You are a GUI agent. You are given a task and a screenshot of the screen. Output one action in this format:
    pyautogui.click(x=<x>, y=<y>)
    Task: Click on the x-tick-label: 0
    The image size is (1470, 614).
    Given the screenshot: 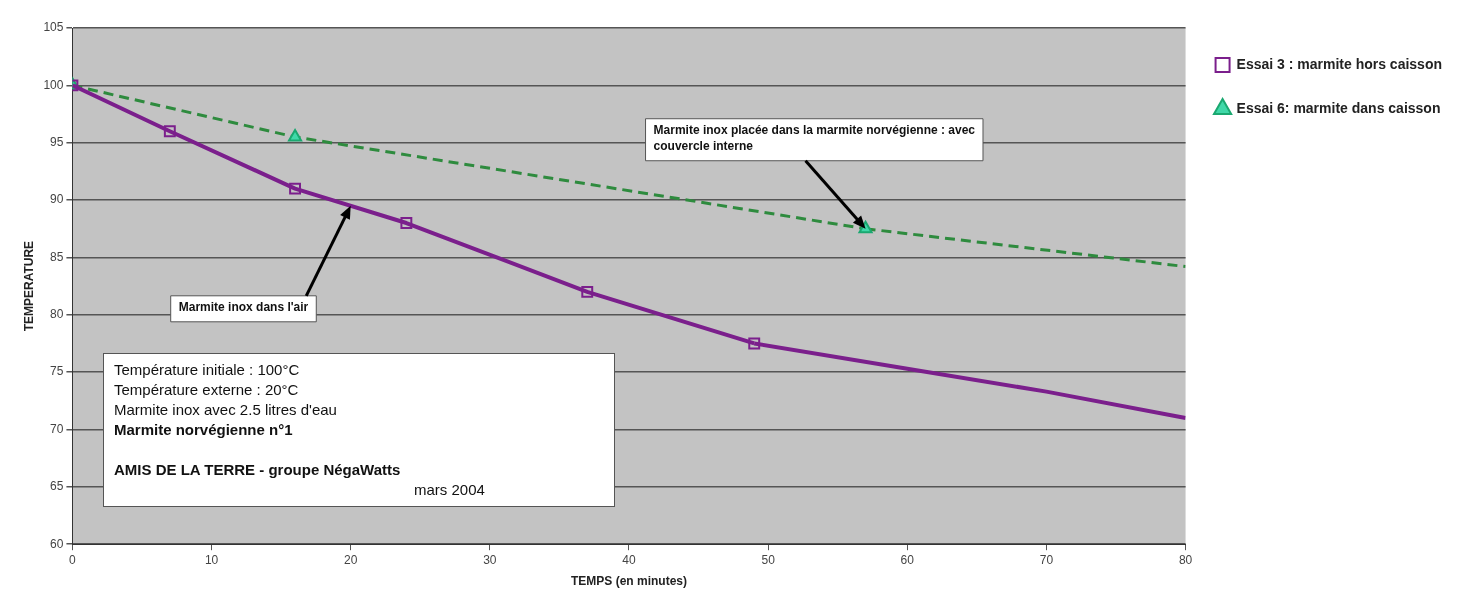 What is the action you would take?
    pyautogui.click(x=73, y=559)
    